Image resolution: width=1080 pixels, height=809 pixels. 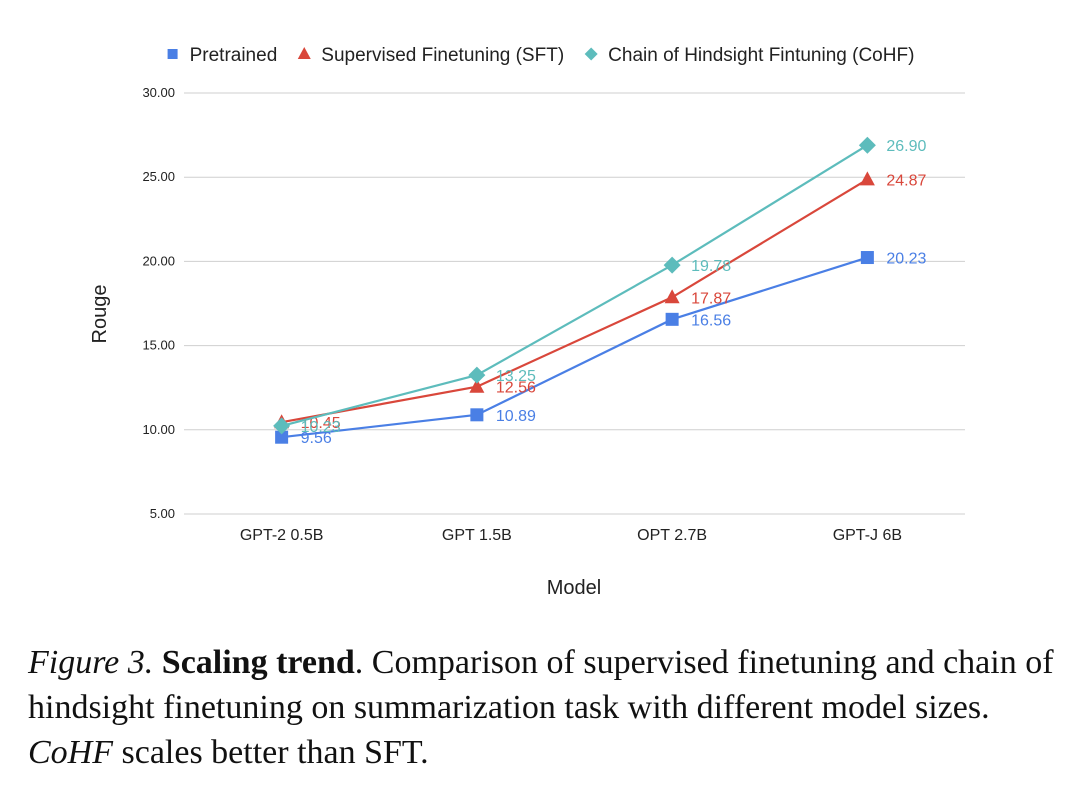 I want to click on x-axis-ticks: GPT-2 0.5B GPT 1.5B OPT 2.7B GPT-J 6B, so click(x=571, y=535).